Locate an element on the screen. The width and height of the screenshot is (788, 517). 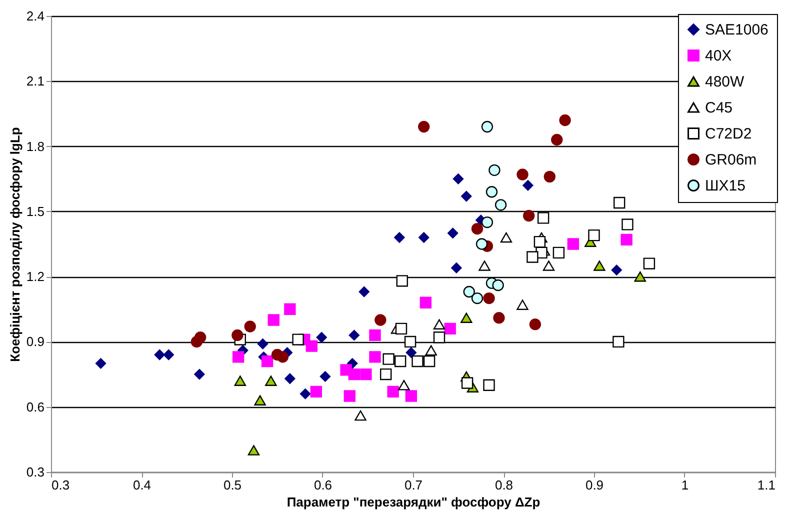
legend-label: ШХ15 is located at coordinates (725, 186).